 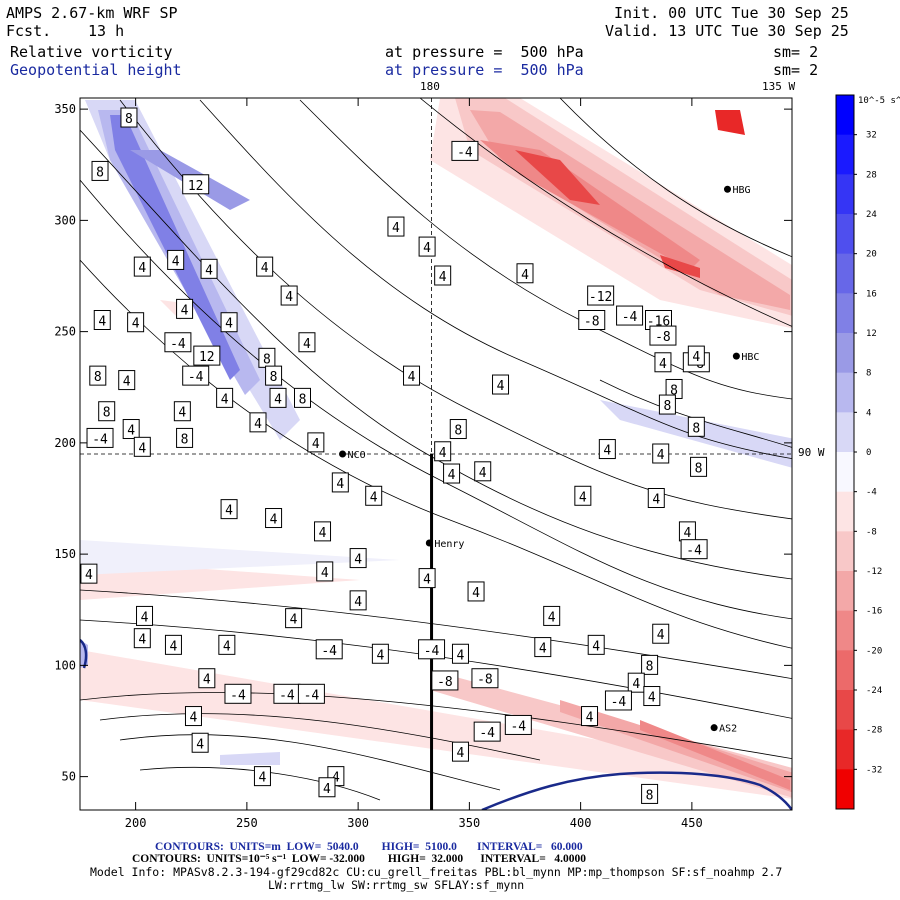 I want to click on contour-label: 12, so click(x=196, y=184).